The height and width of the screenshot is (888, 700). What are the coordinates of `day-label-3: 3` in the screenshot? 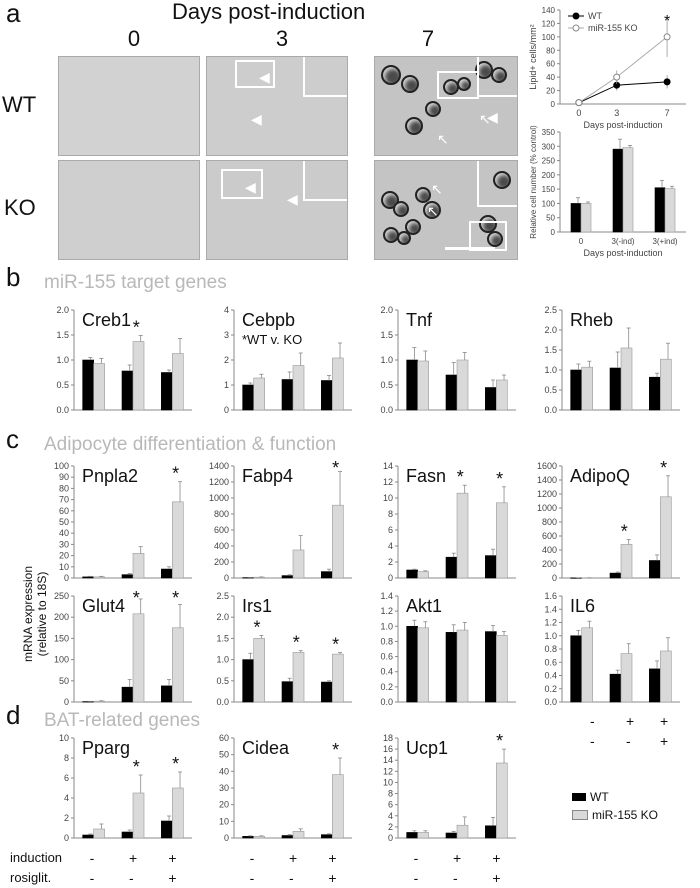 It's located at (282, 38).